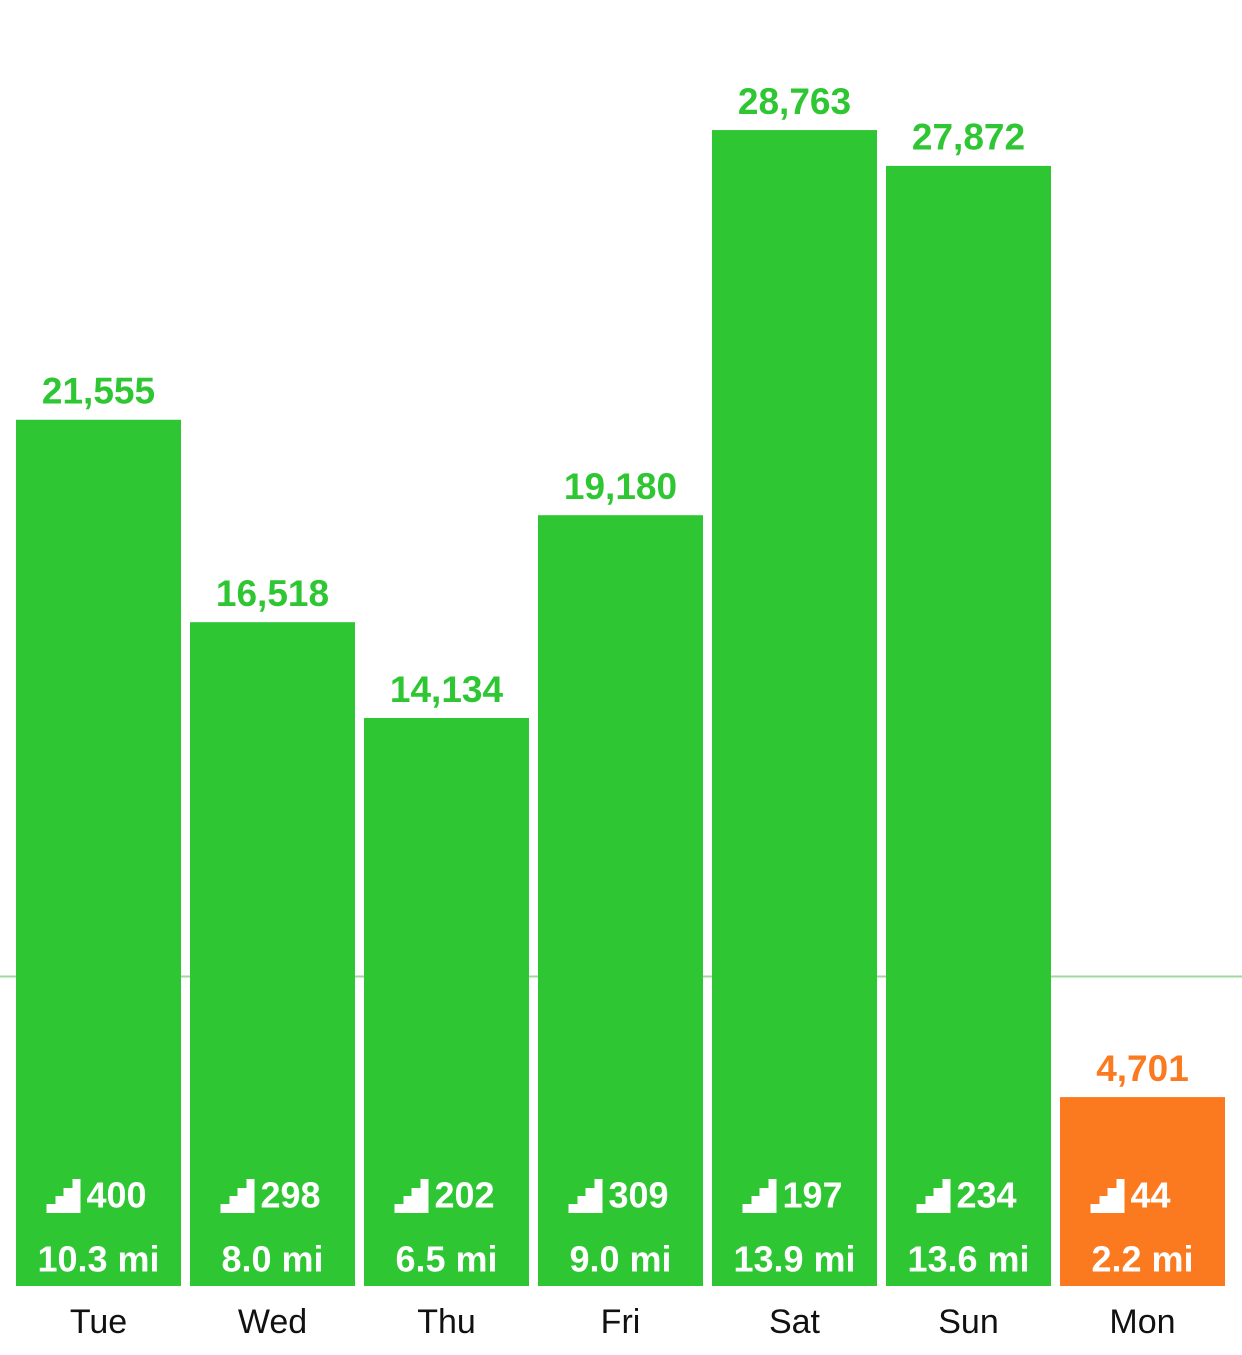 This screenshot has height=1355, width=1242. What do you see at coordinates (98, 391) in the screenshot?
I see `value-label: 21,555` at bounding box center [98, 391].